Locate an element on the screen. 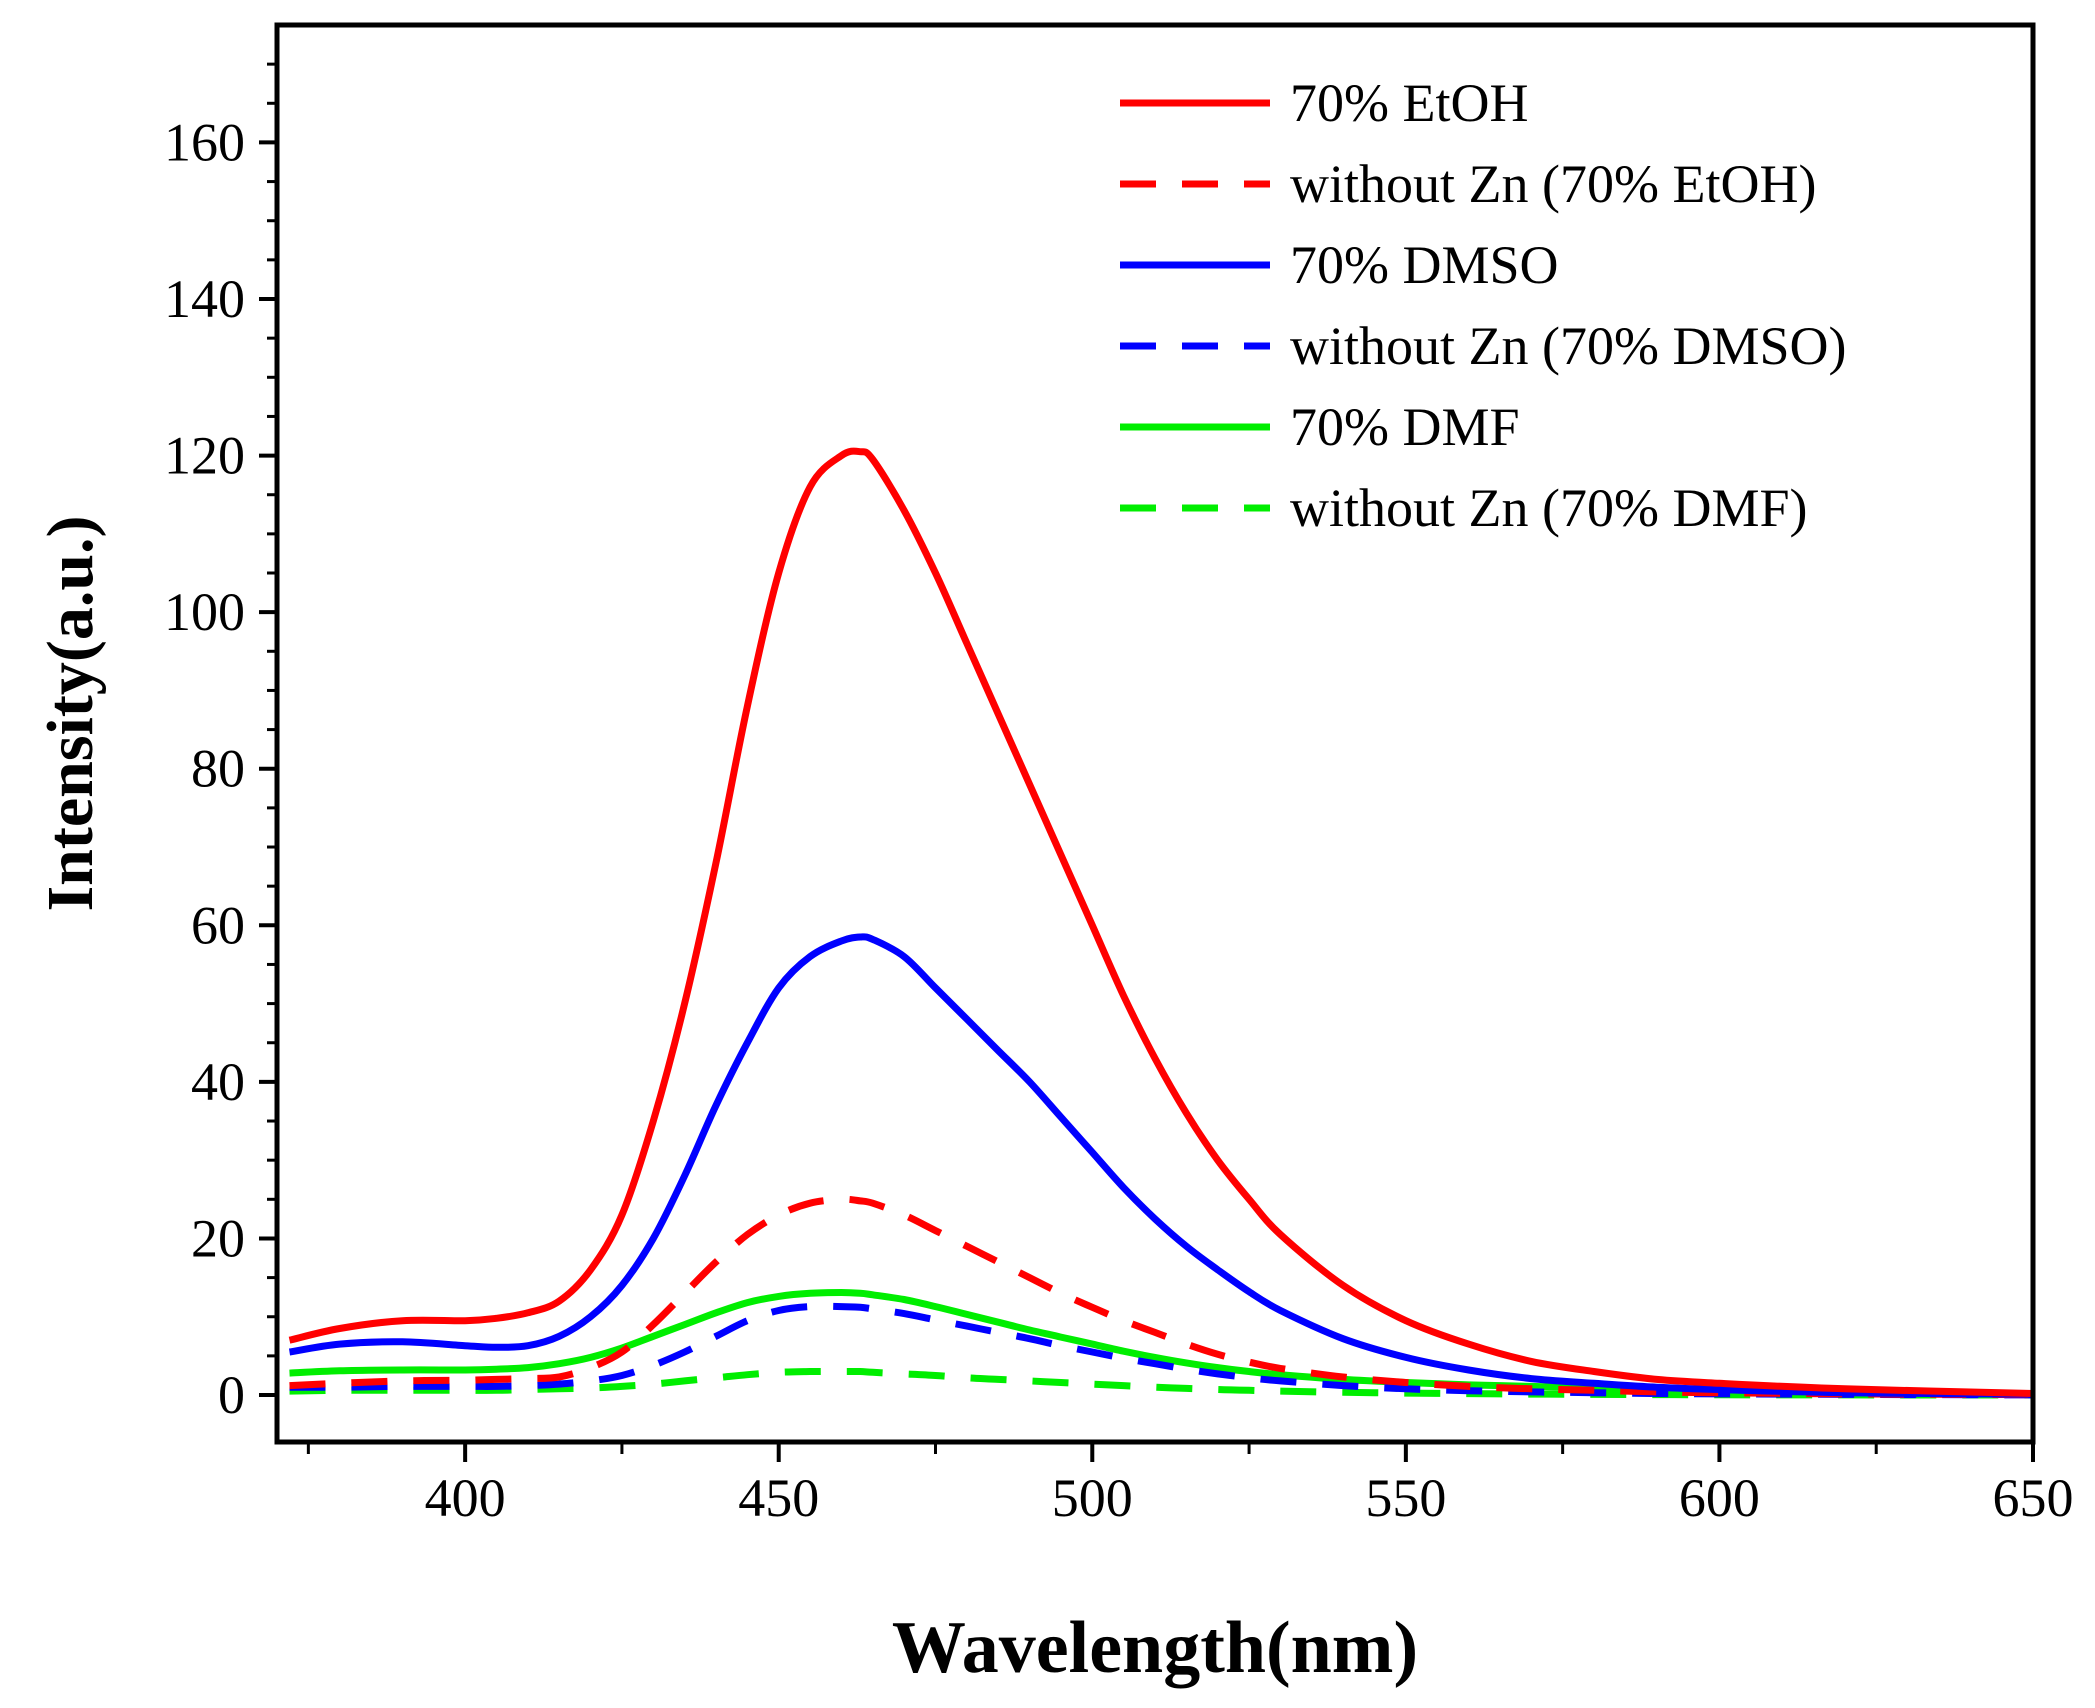 The width and height of the screenshot is (2095, 1708). y-tick-label: 100 is located at coordinates (204, 612).